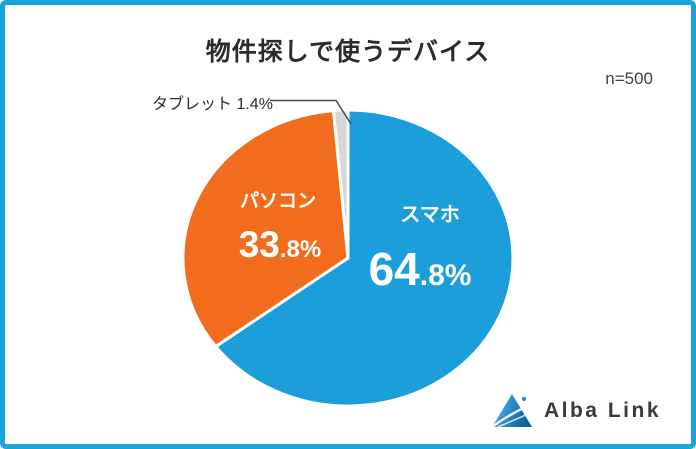  What do you see at coordinates (259, 244) in the screenshot?
I see `pc-value-integer: 33` at bounding box center [259, 244].